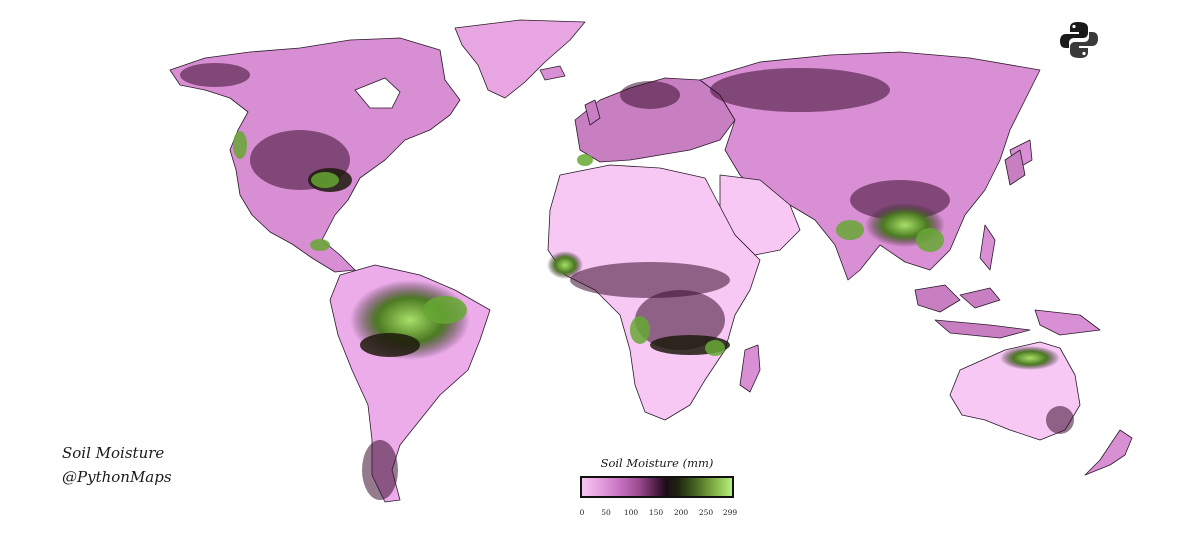 Image resolution: width=1199 pixels, height=536 pixels. What do you see at coordinates (730, 512) in the screenshot?
I see `legend-tick: 299` at bounding box center [730, 512].